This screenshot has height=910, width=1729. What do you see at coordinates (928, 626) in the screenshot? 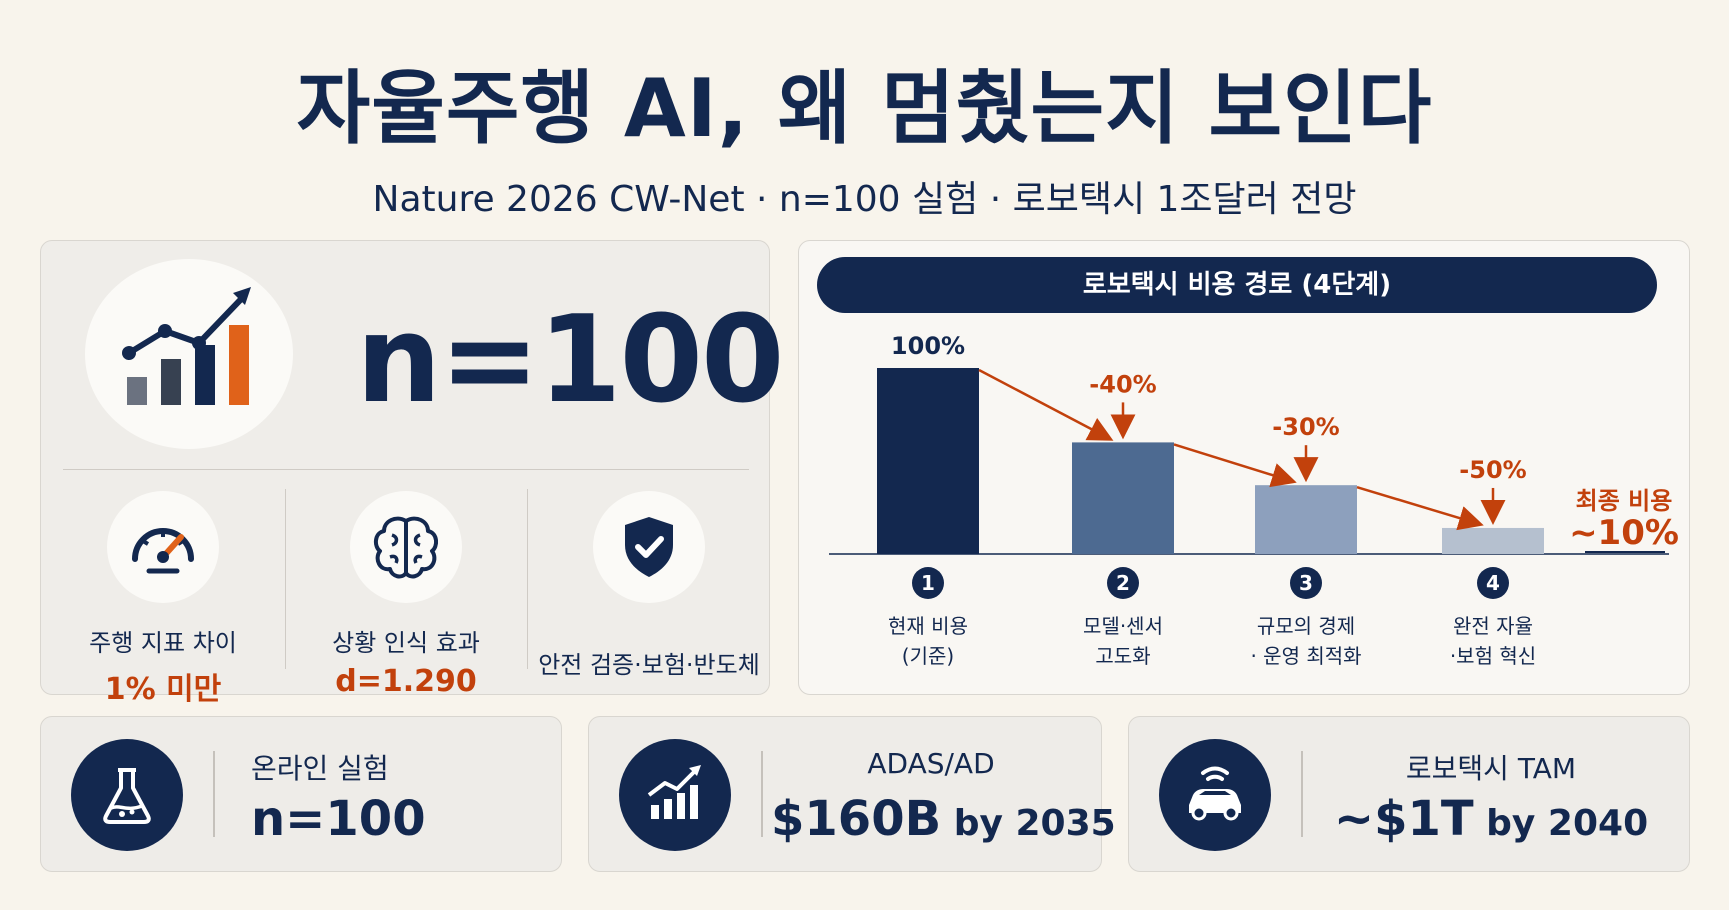
I see `category-label: 현재 비용` at bounding box center [928, 626].